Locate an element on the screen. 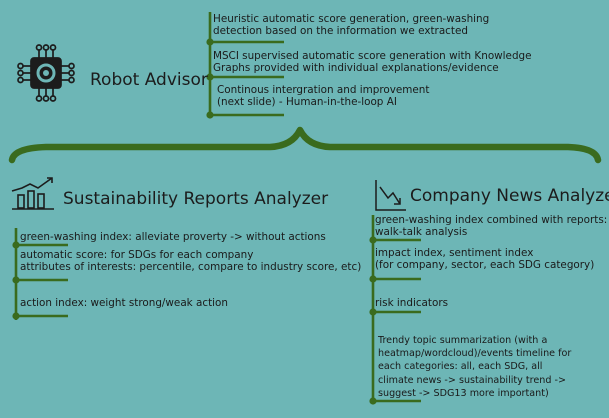 The image size is (609, 418). sustainability-item-3-line-1: action index: weight strong/weak action is located at coordinates (124, 303).